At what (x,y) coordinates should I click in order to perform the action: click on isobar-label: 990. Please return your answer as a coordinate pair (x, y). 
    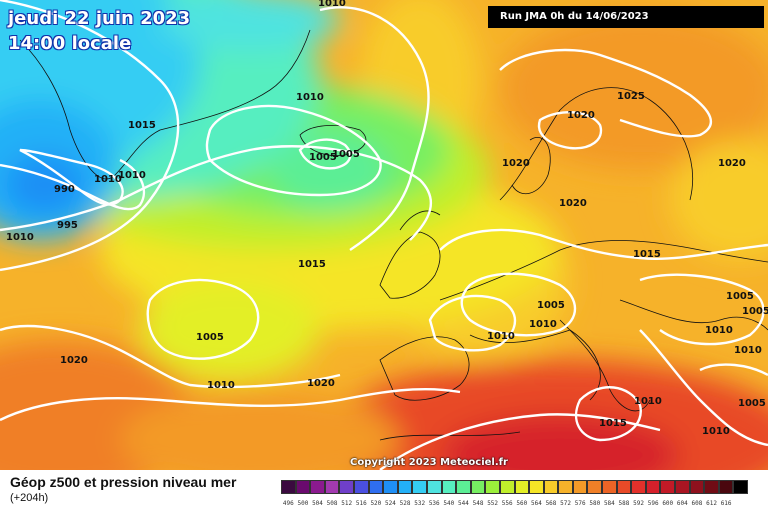
    Looking at the image, I should click on (64, 189).